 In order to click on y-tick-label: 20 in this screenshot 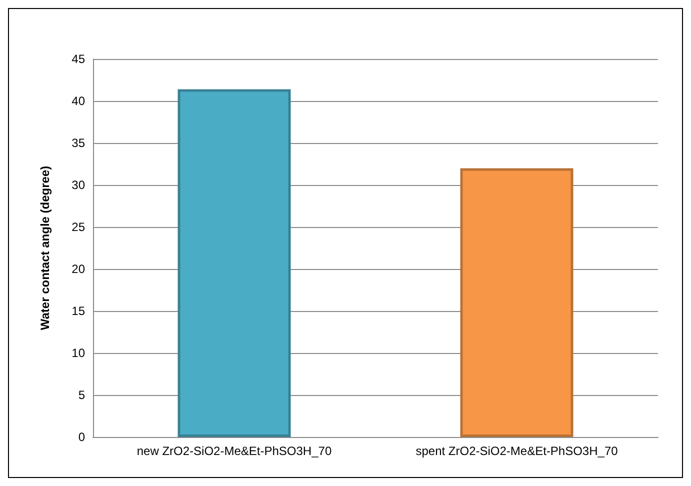, I will do `click(79, 269)`.